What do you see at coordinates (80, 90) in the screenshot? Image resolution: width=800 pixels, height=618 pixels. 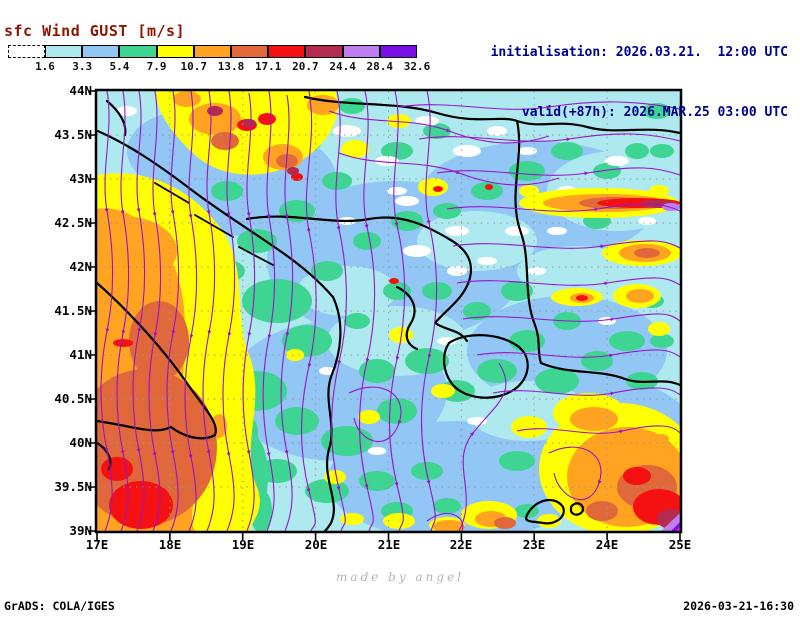 I see `lat-label: 44N` at bounding box center [80, 90].